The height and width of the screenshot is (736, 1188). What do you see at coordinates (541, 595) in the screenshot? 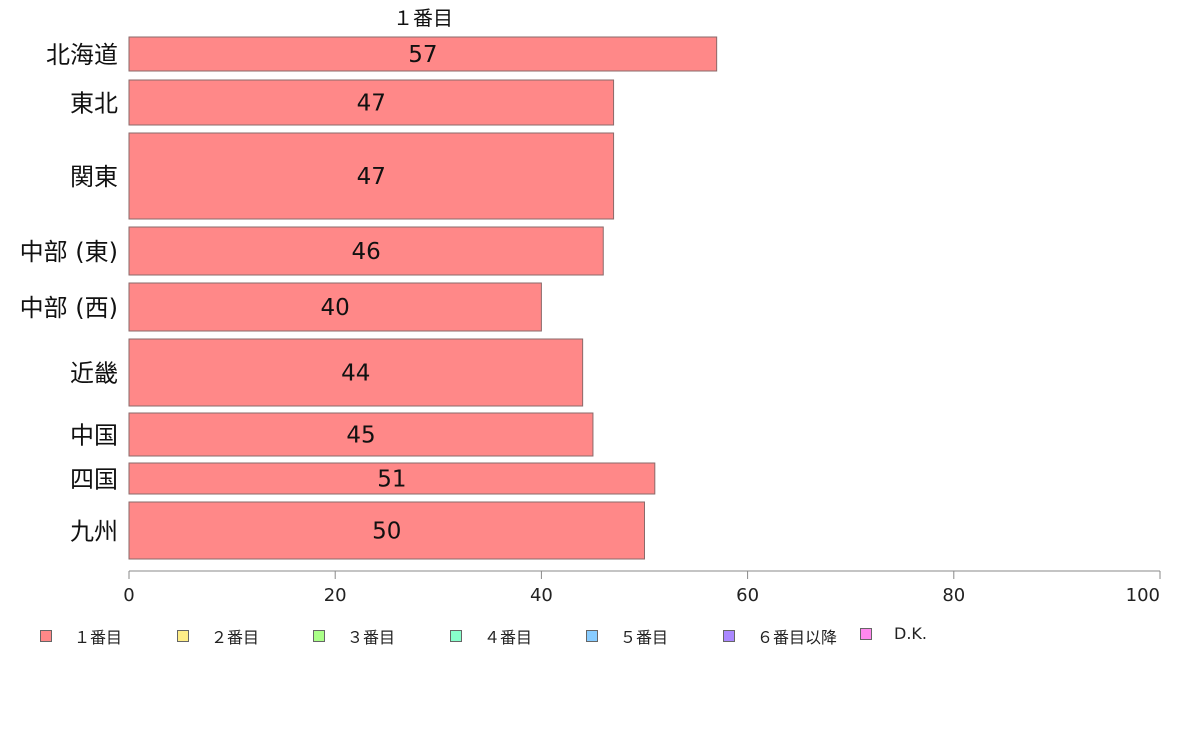
I see `x-tick-label: 40` at bounding box center [541, 595].